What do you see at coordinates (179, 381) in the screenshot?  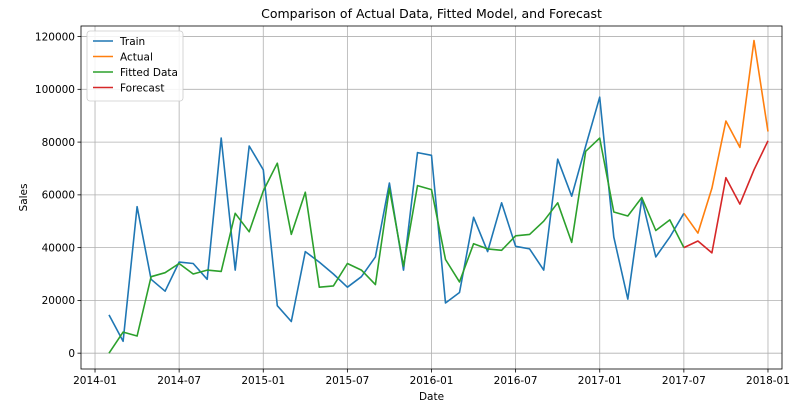 I see `x-tick-label: 2014-07` at bounding box center [179, 381].